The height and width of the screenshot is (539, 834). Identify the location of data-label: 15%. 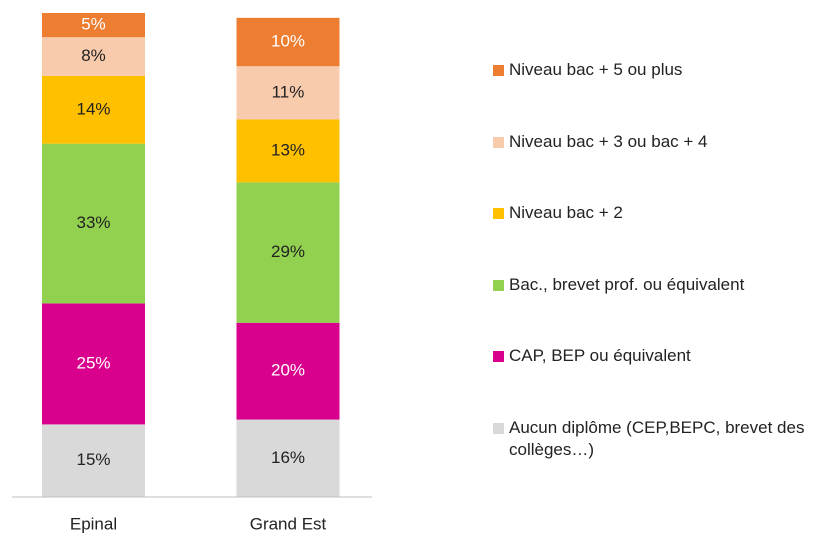
(93, 459).